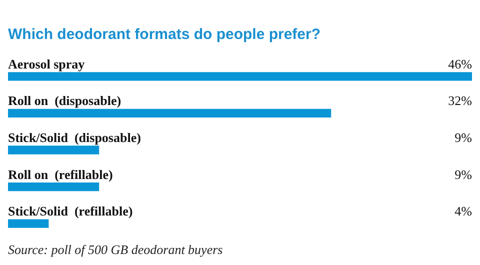 This screenshot has height=265, width=480. I want to click on data-label: 32%, so click(460, 100).